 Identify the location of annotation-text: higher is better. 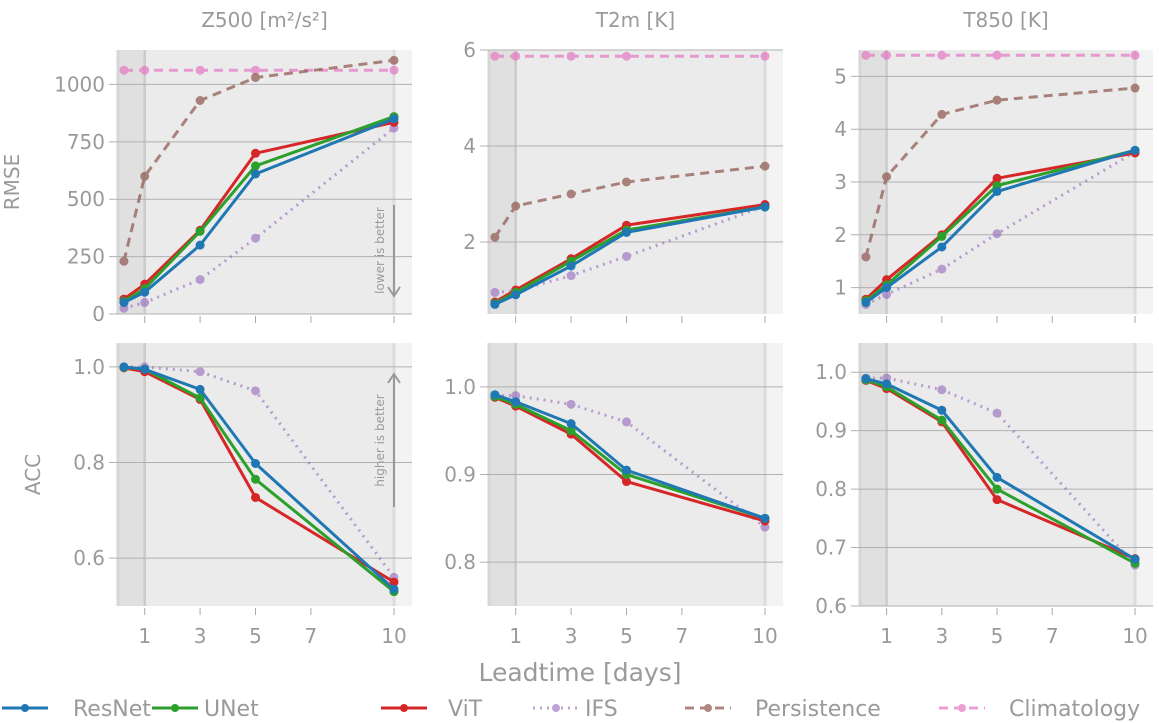
(380, 440).